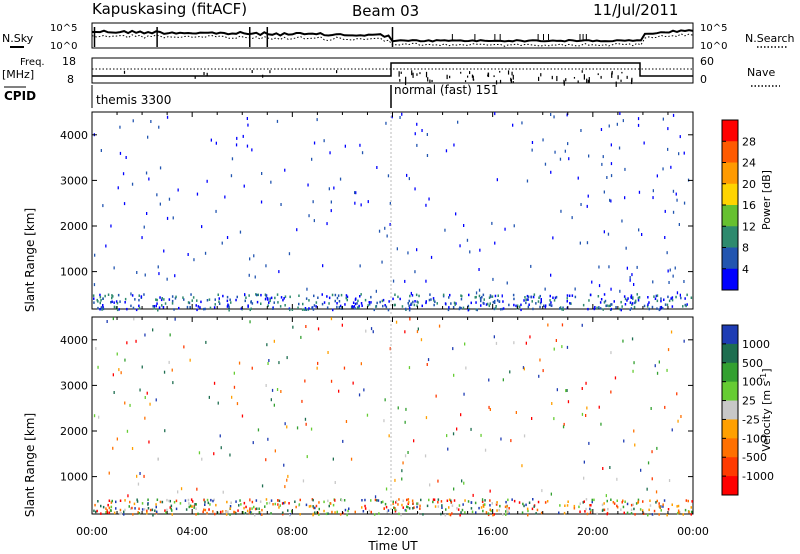  Describe the element at coordinates (133, 100) in the screenshot. I see `cpid-segment-1: themis 3300` at that location.